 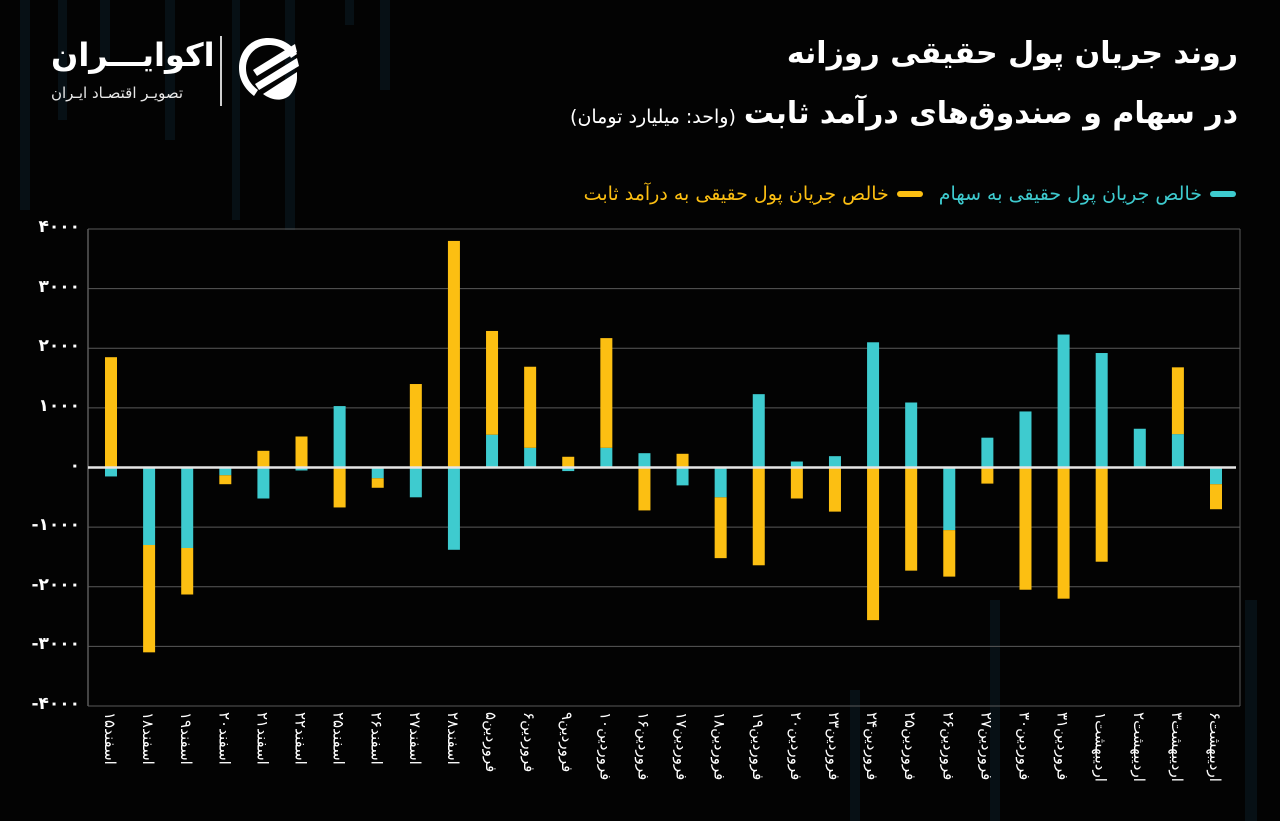 I want to click on x-tick-label: اسفند۲۰, so click(x=224, y=738).